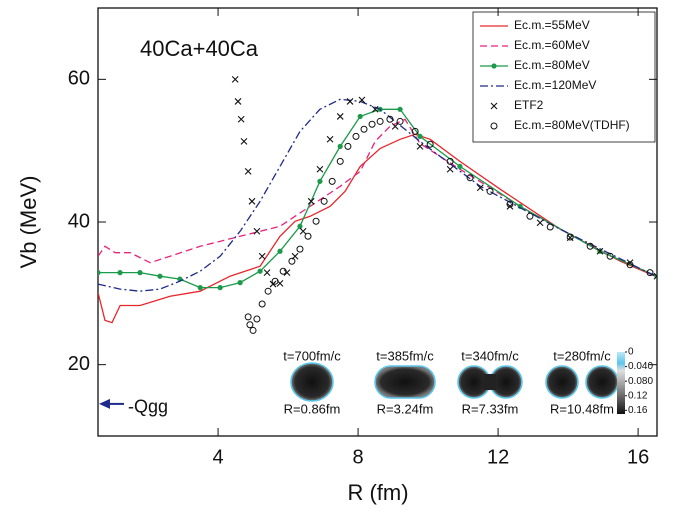 Image resolution: width=673 pixels, height=512 pixels. I want to click on y-axis-label: Vb (MeV), so click(28, 222).